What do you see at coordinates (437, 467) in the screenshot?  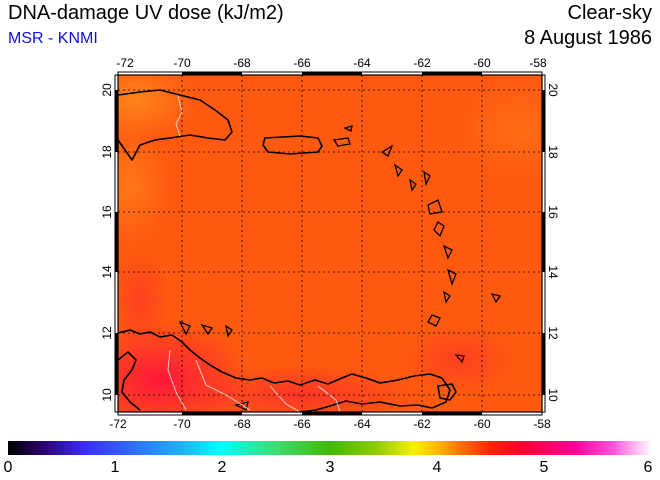 I see `scale-label: 4` at bounding box center [437, 467].